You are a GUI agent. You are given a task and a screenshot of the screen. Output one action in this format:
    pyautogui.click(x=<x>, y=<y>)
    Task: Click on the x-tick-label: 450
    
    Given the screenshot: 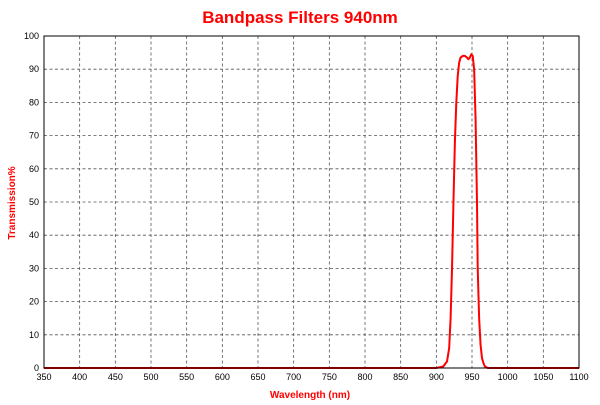 What is the action you would take?
    pyautogui.click(x=115, y=377)
    